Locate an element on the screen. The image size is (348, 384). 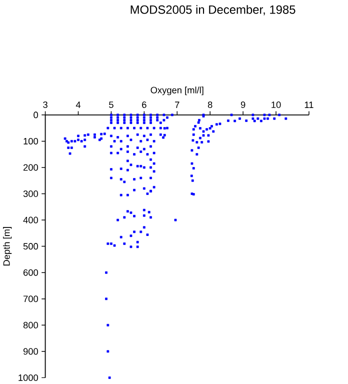
y-tick-label: 1000 is located at coordinates (28, 377).